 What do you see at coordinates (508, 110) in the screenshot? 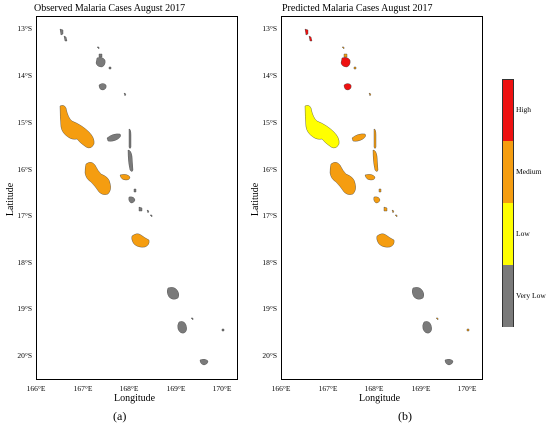
I see `legend-swatch-high` at bounding box center [508, 110].